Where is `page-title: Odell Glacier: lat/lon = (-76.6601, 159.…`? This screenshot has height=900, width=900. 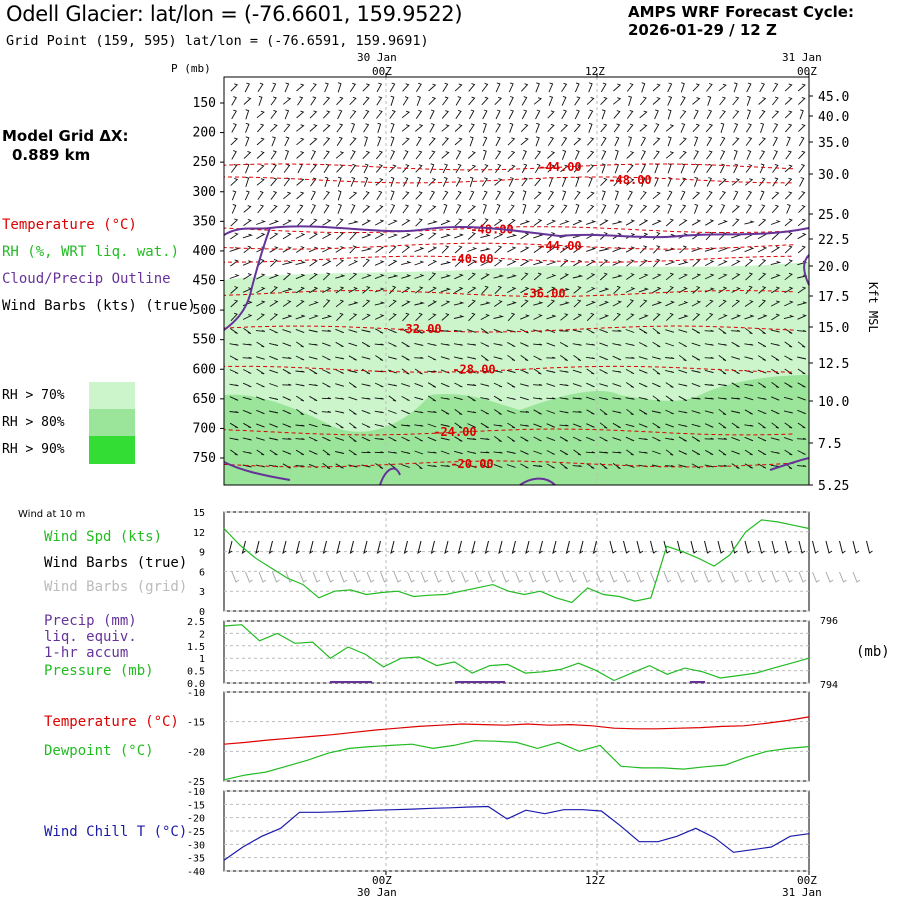 page-title: Odell Glacier: lat/lon = (-76.6601, 159.… is located at coordinates (234, 14).